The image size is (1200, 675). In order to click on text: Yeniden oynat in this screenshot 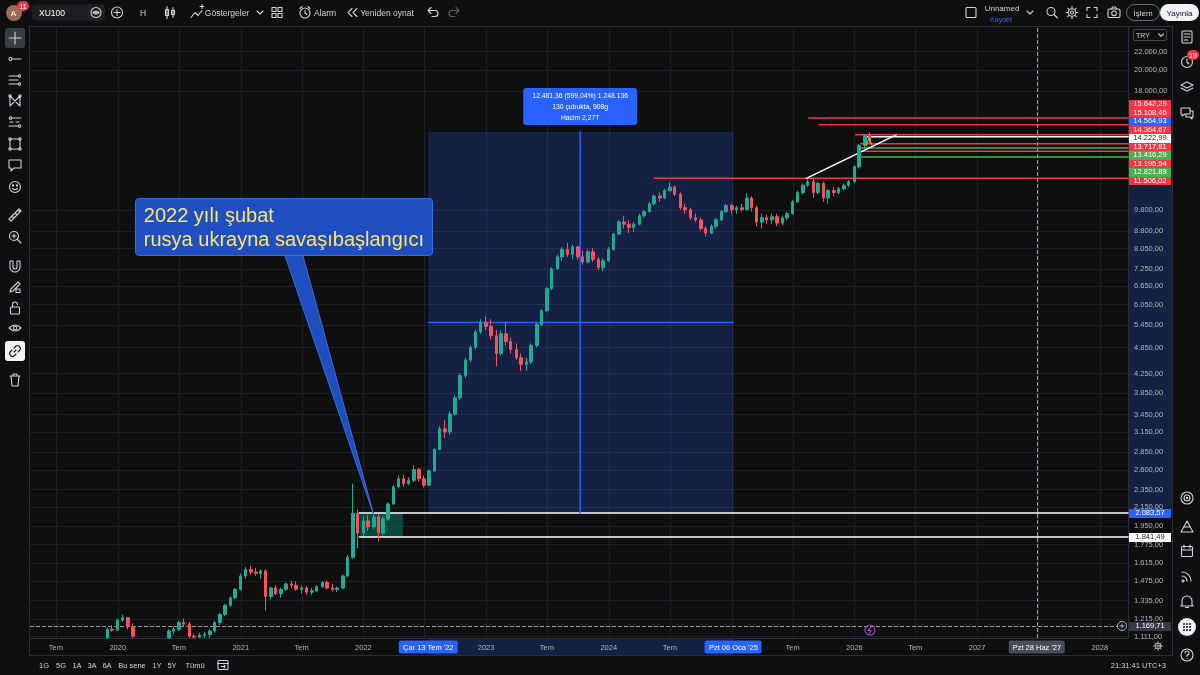, I will do `click(387, 12)`.